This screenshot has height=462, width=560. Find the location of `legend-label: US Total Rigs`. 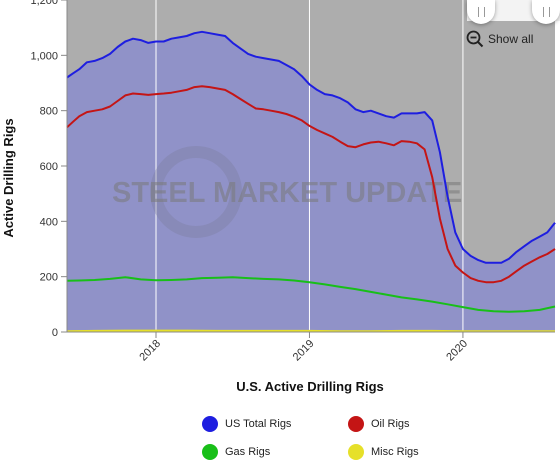

legend-label: US Total Rigs is located at coordinates (258, 424).